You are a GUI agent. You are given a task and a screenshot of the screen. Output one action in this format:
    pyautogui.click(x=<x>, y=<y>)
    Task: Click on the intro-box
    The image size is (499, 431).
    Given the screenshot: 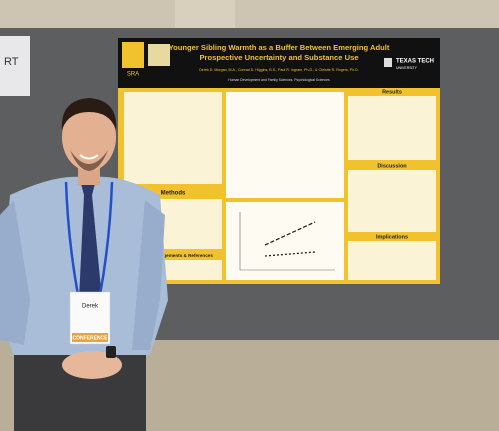 What is the action you would take?
    pyautogui.click(x=173, y=138)
    